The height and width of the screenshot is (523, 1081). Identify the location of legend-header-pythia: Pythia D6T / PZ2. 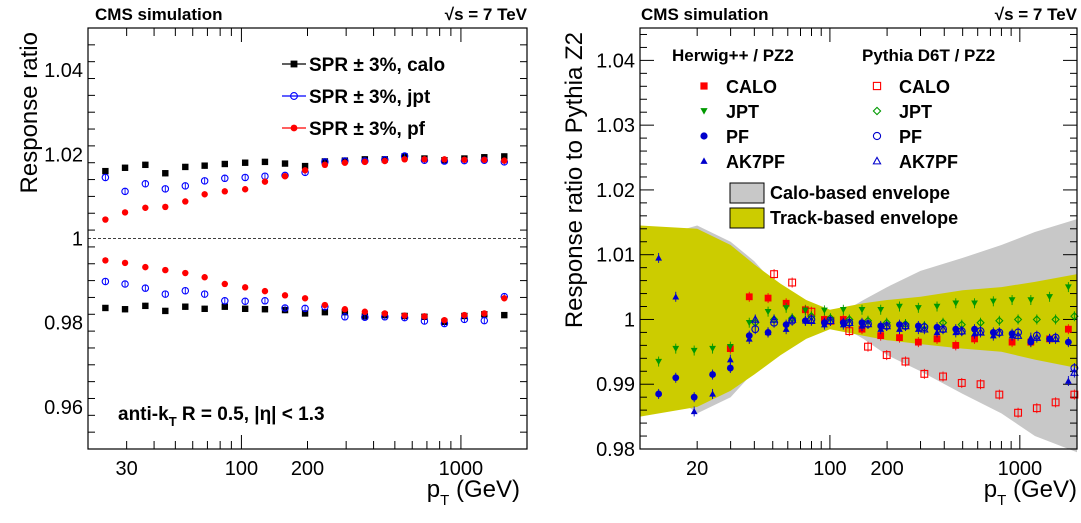
(928, 55).